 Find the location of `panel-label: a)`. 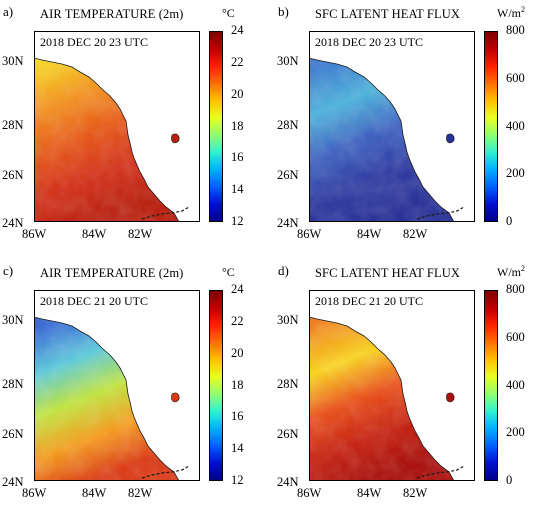

panel-label: a) is located at coordinates (8, 11).